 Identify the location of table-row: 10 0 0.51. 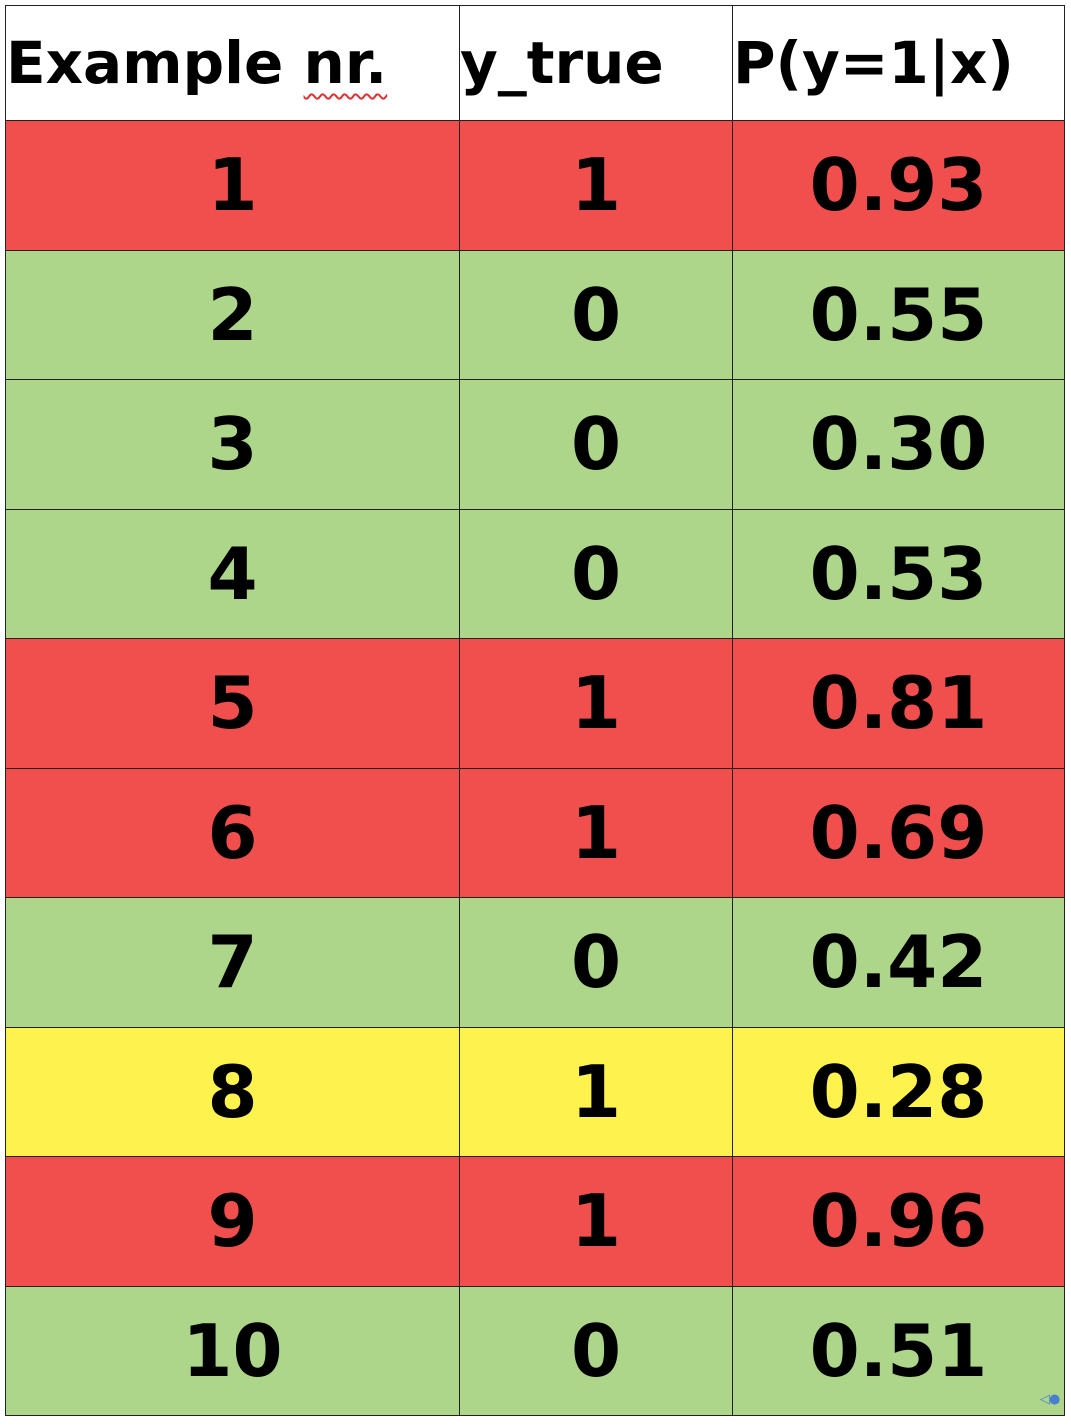
(535, 1350).